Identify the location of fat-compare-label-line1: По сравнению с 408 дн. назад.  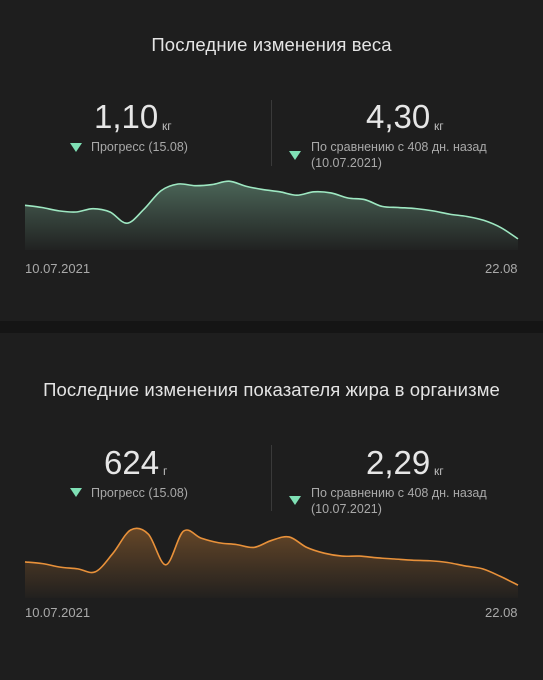
(399, 493).